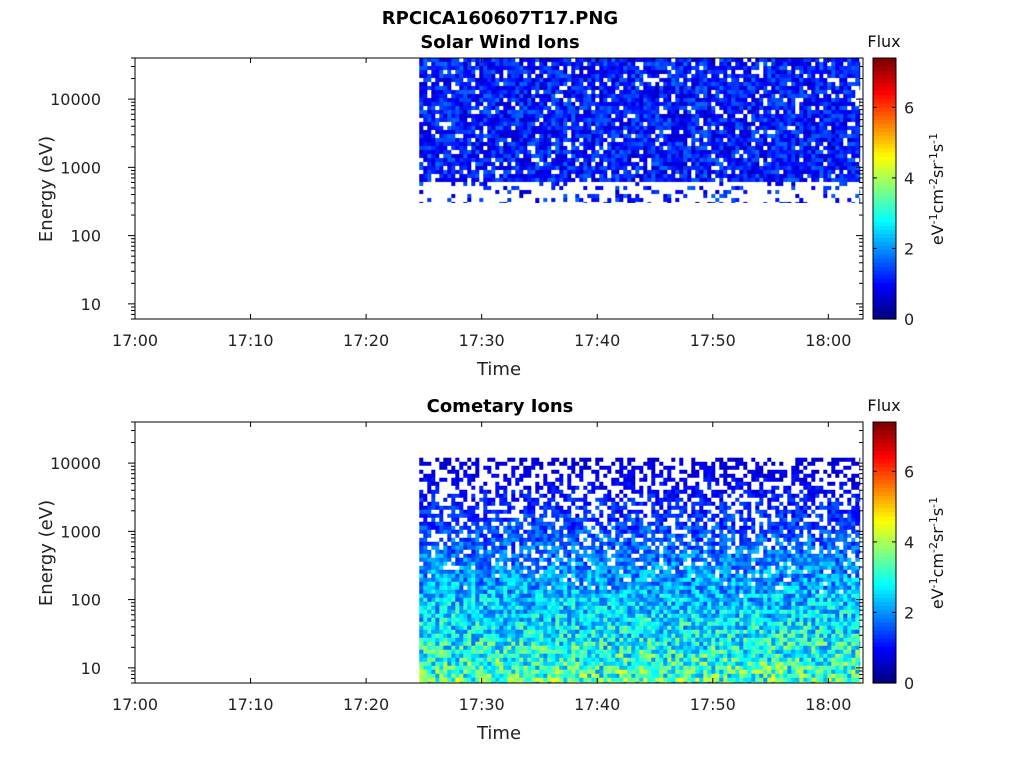 The height and width of the screenshot is (768, 1024). I want to click on figure-title: RPCICA160607T17.PNG, so click(500, 18).